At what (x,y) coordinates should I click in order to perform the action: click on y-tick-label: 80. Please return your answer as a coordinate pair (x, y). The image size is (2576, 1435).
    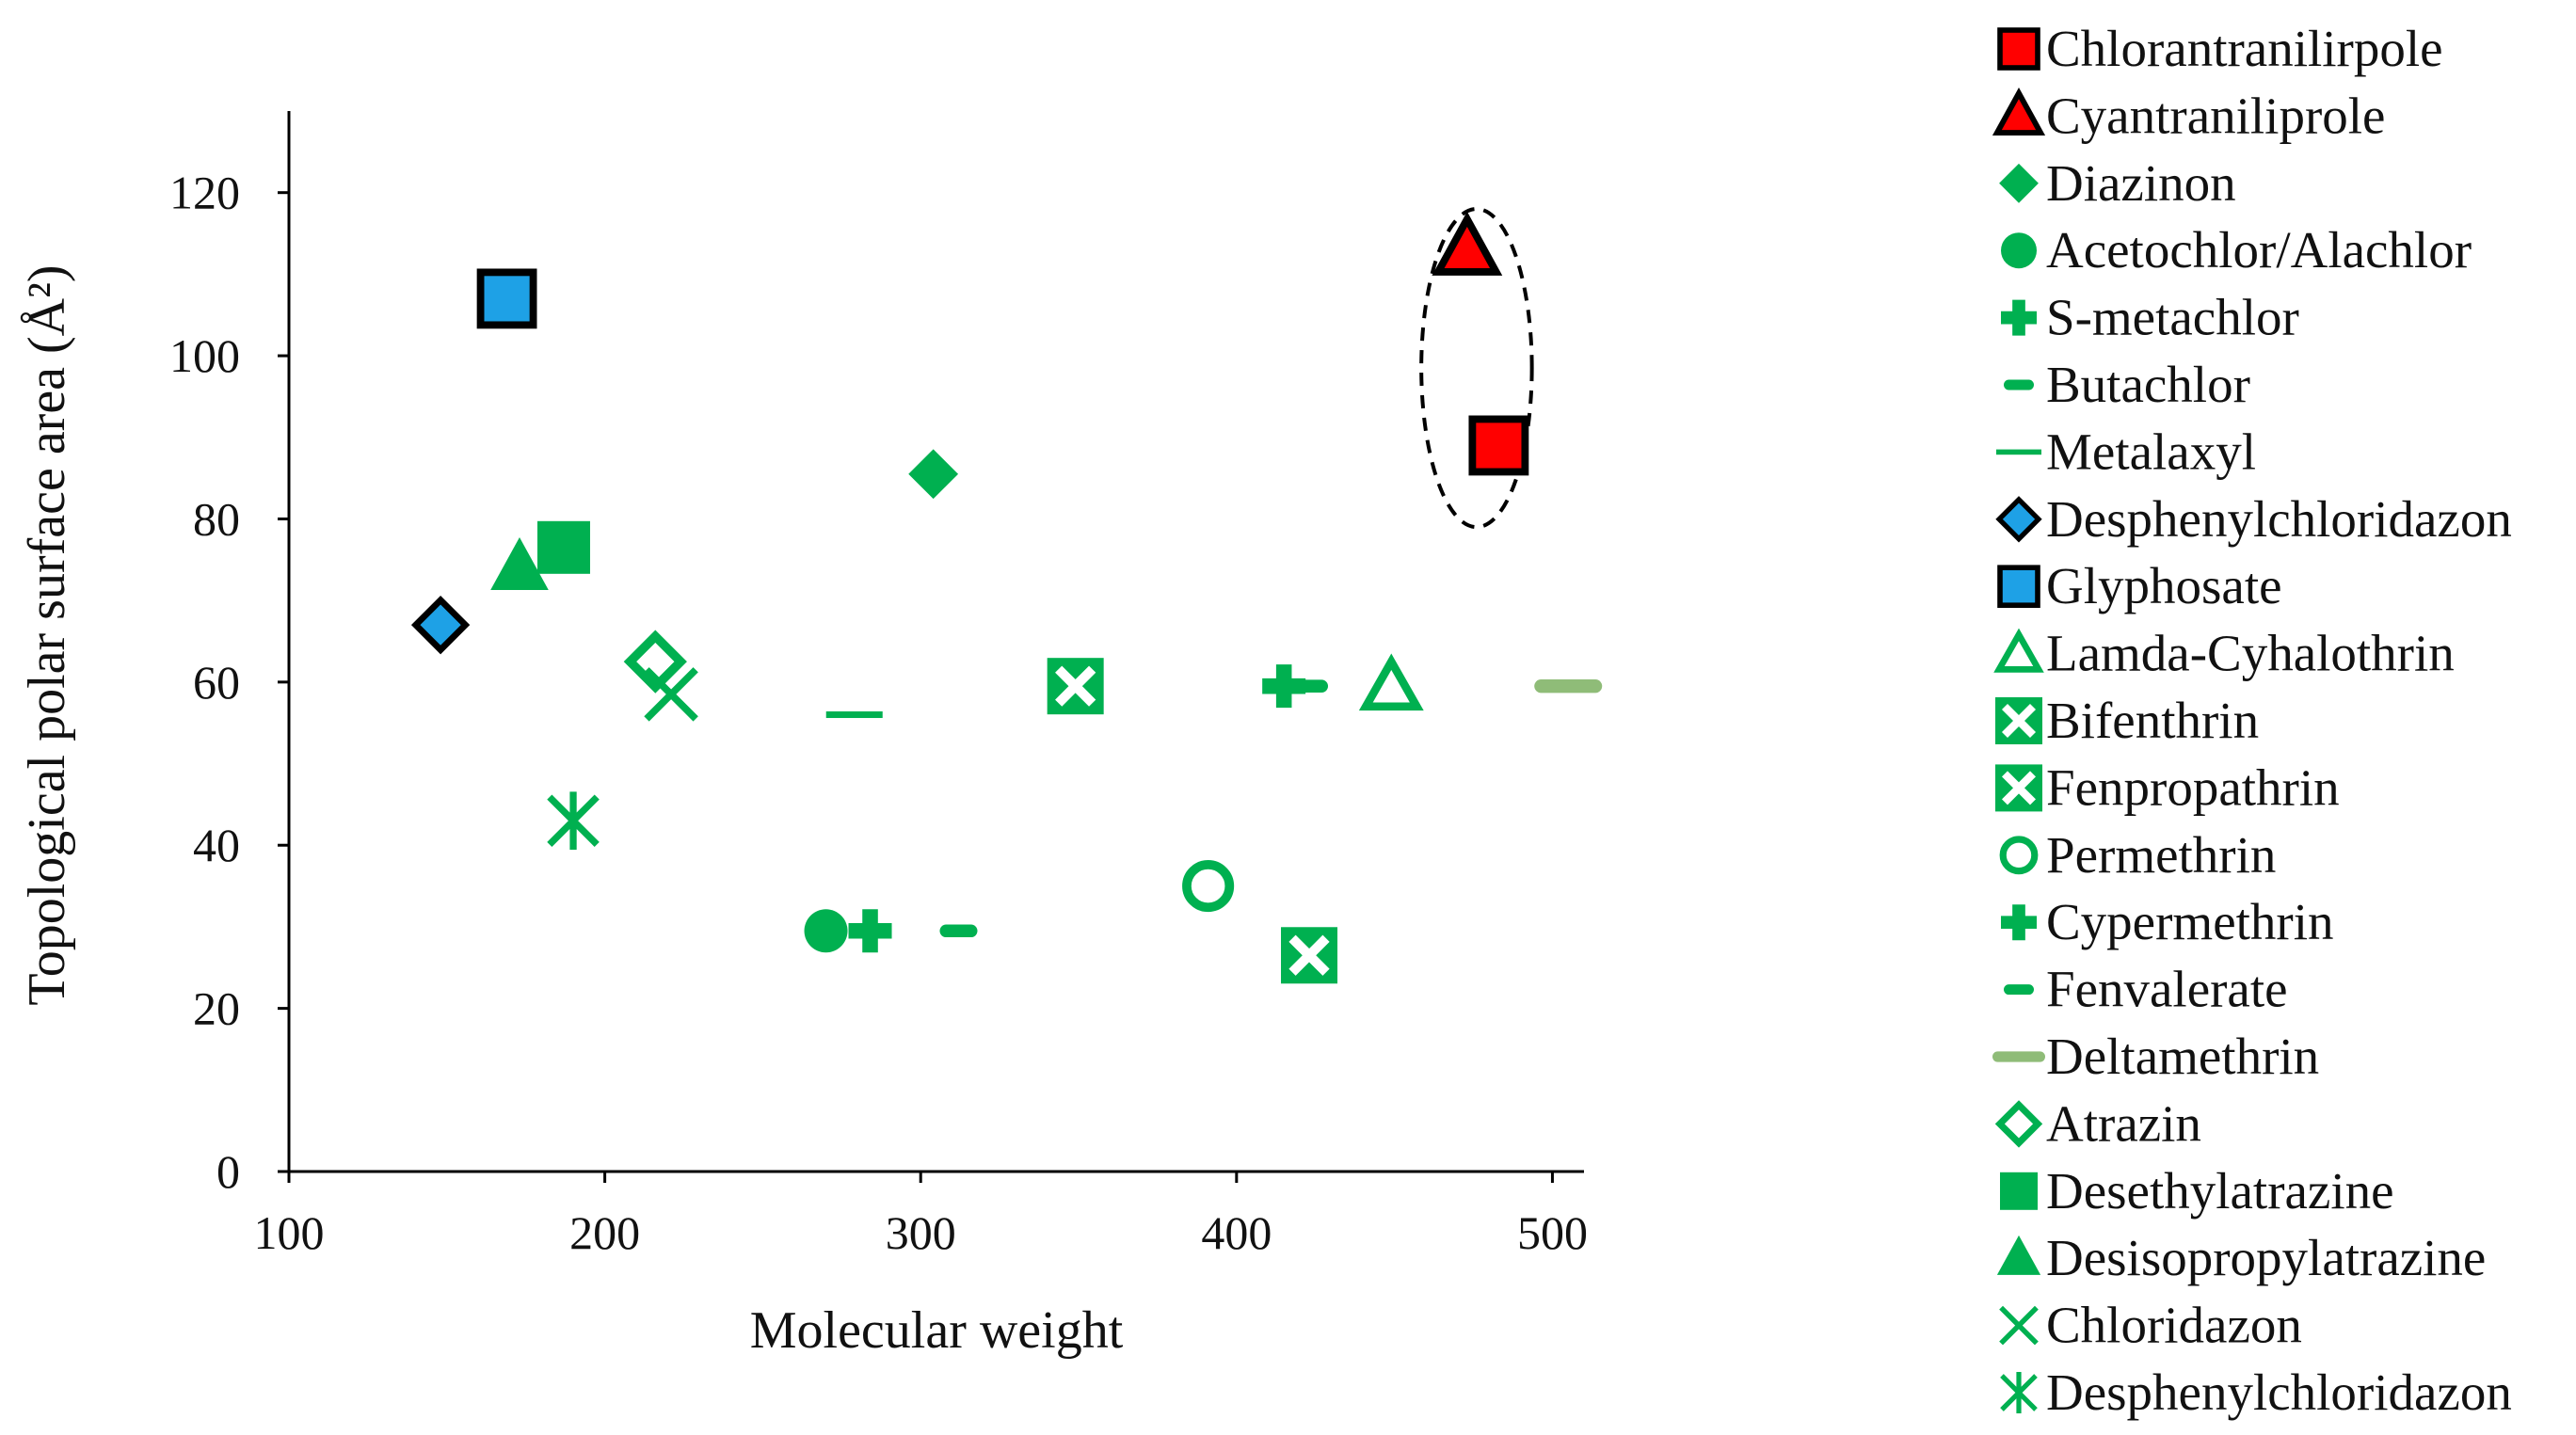
    Looking at the image, I should click on (216, 518).